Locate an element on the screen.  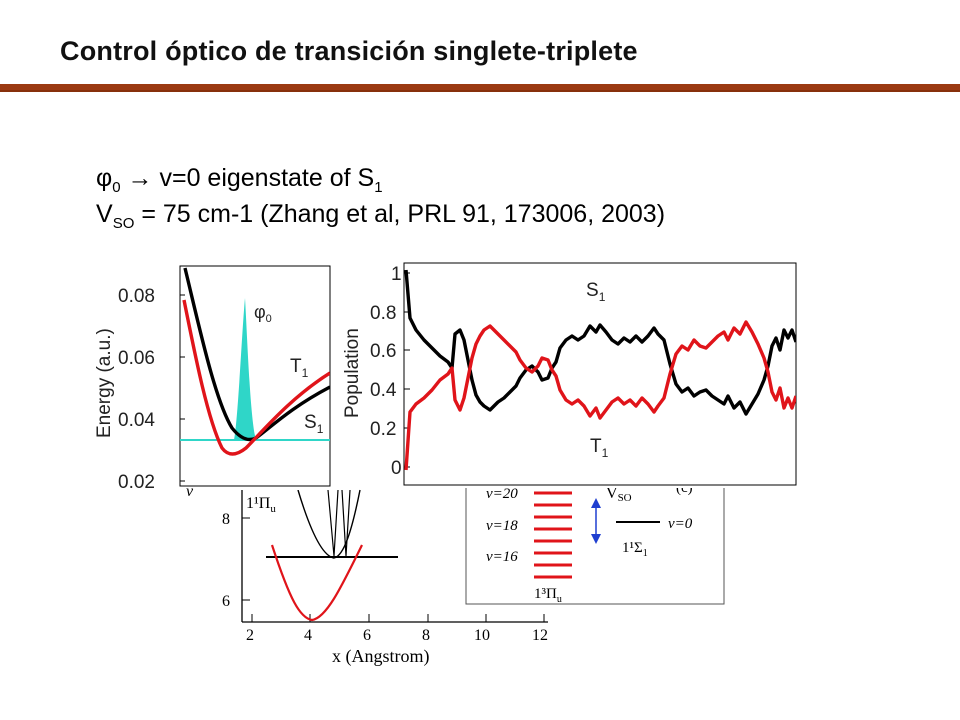
energy-ytick: 0.04 is located at coordinates (136, 420).